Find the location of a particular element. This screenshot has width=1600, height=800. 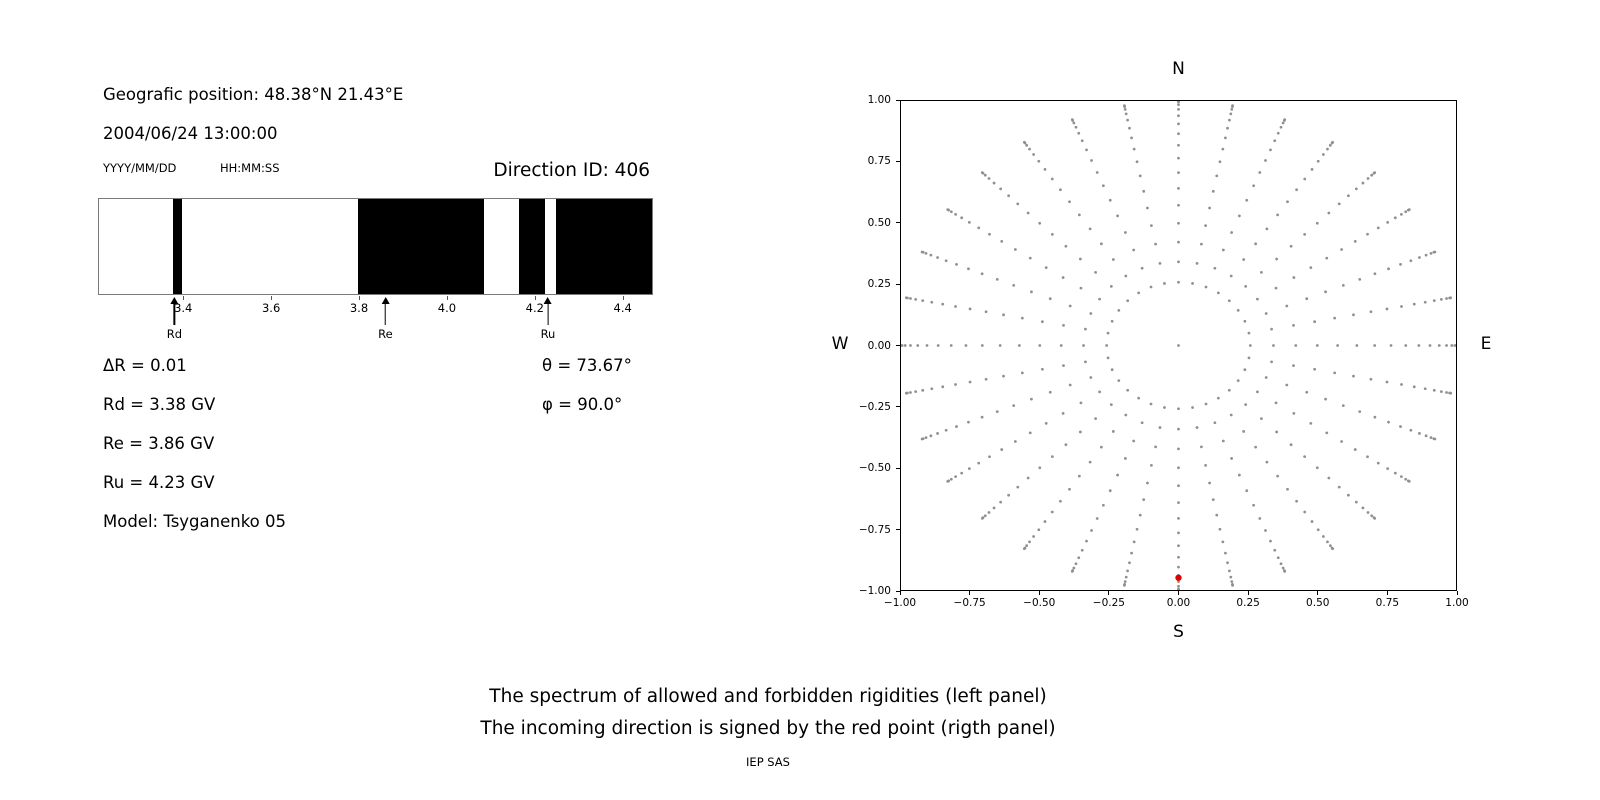

axis-tick-label: −0.25 is located at coordinates (874, 406).